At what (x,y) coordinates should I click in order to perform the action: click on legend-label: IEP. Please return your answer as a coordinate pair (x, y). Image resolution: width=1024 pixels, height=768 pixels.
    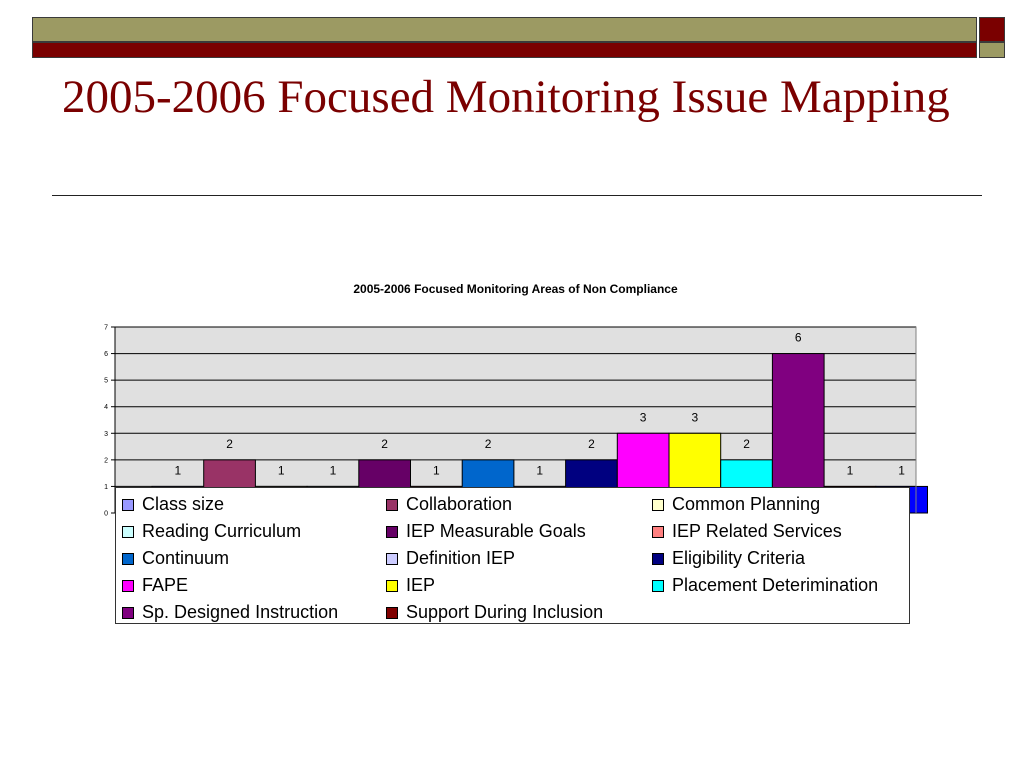
    Looking at the image, I should click on (421, 585).